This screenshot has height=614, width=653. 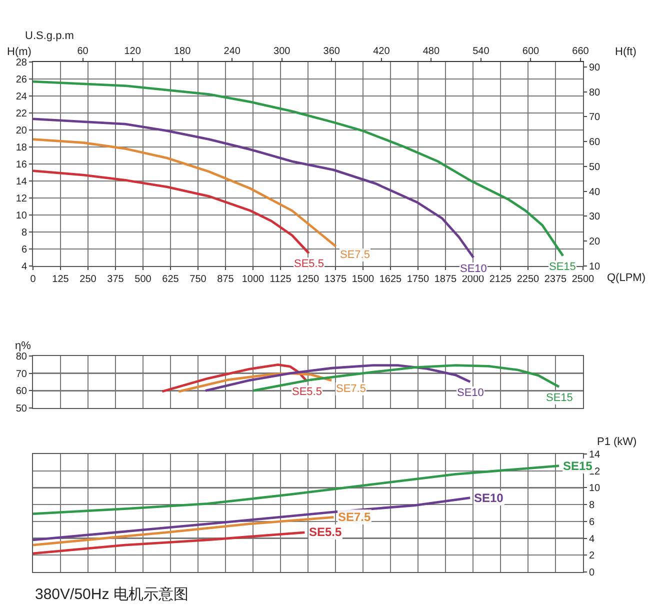 I want to click on y-tick-label: 24, so click(x=22, y=97).